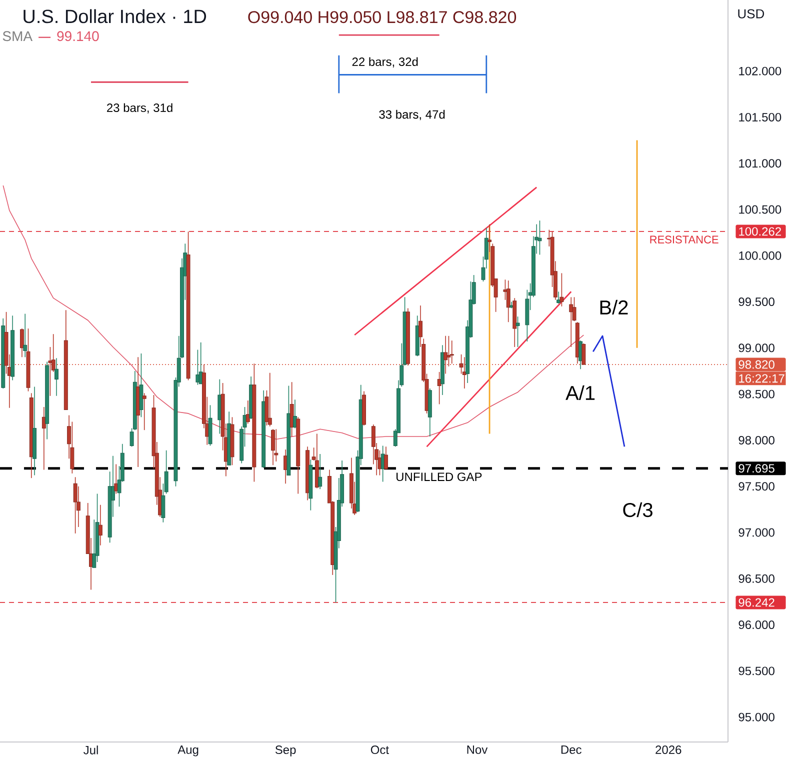 This screenshot has width=786, height=764. I want to click on y-tick-label: 96.242, so click(756, 602).